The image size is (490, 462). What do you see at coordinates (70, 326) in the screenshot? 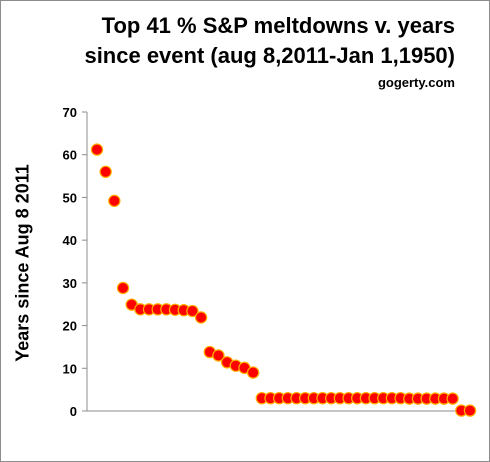
I see `y-tick-label: 20` at bounding box center [70, 326].